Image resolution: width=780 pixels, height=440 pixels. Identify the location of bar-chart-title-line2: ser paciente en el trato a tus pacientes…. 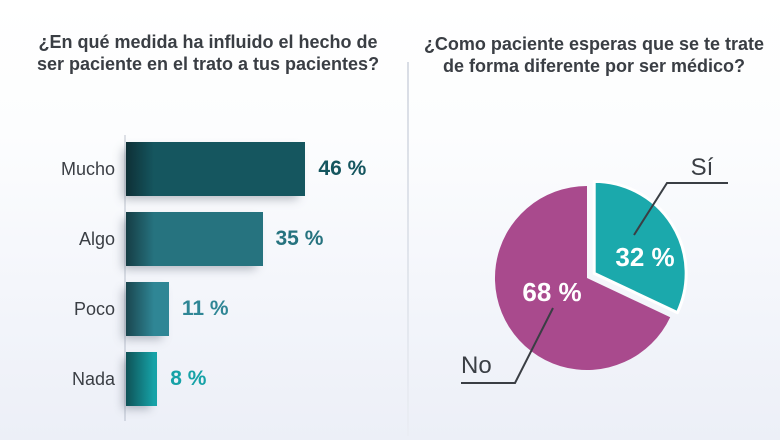
(208, 64).